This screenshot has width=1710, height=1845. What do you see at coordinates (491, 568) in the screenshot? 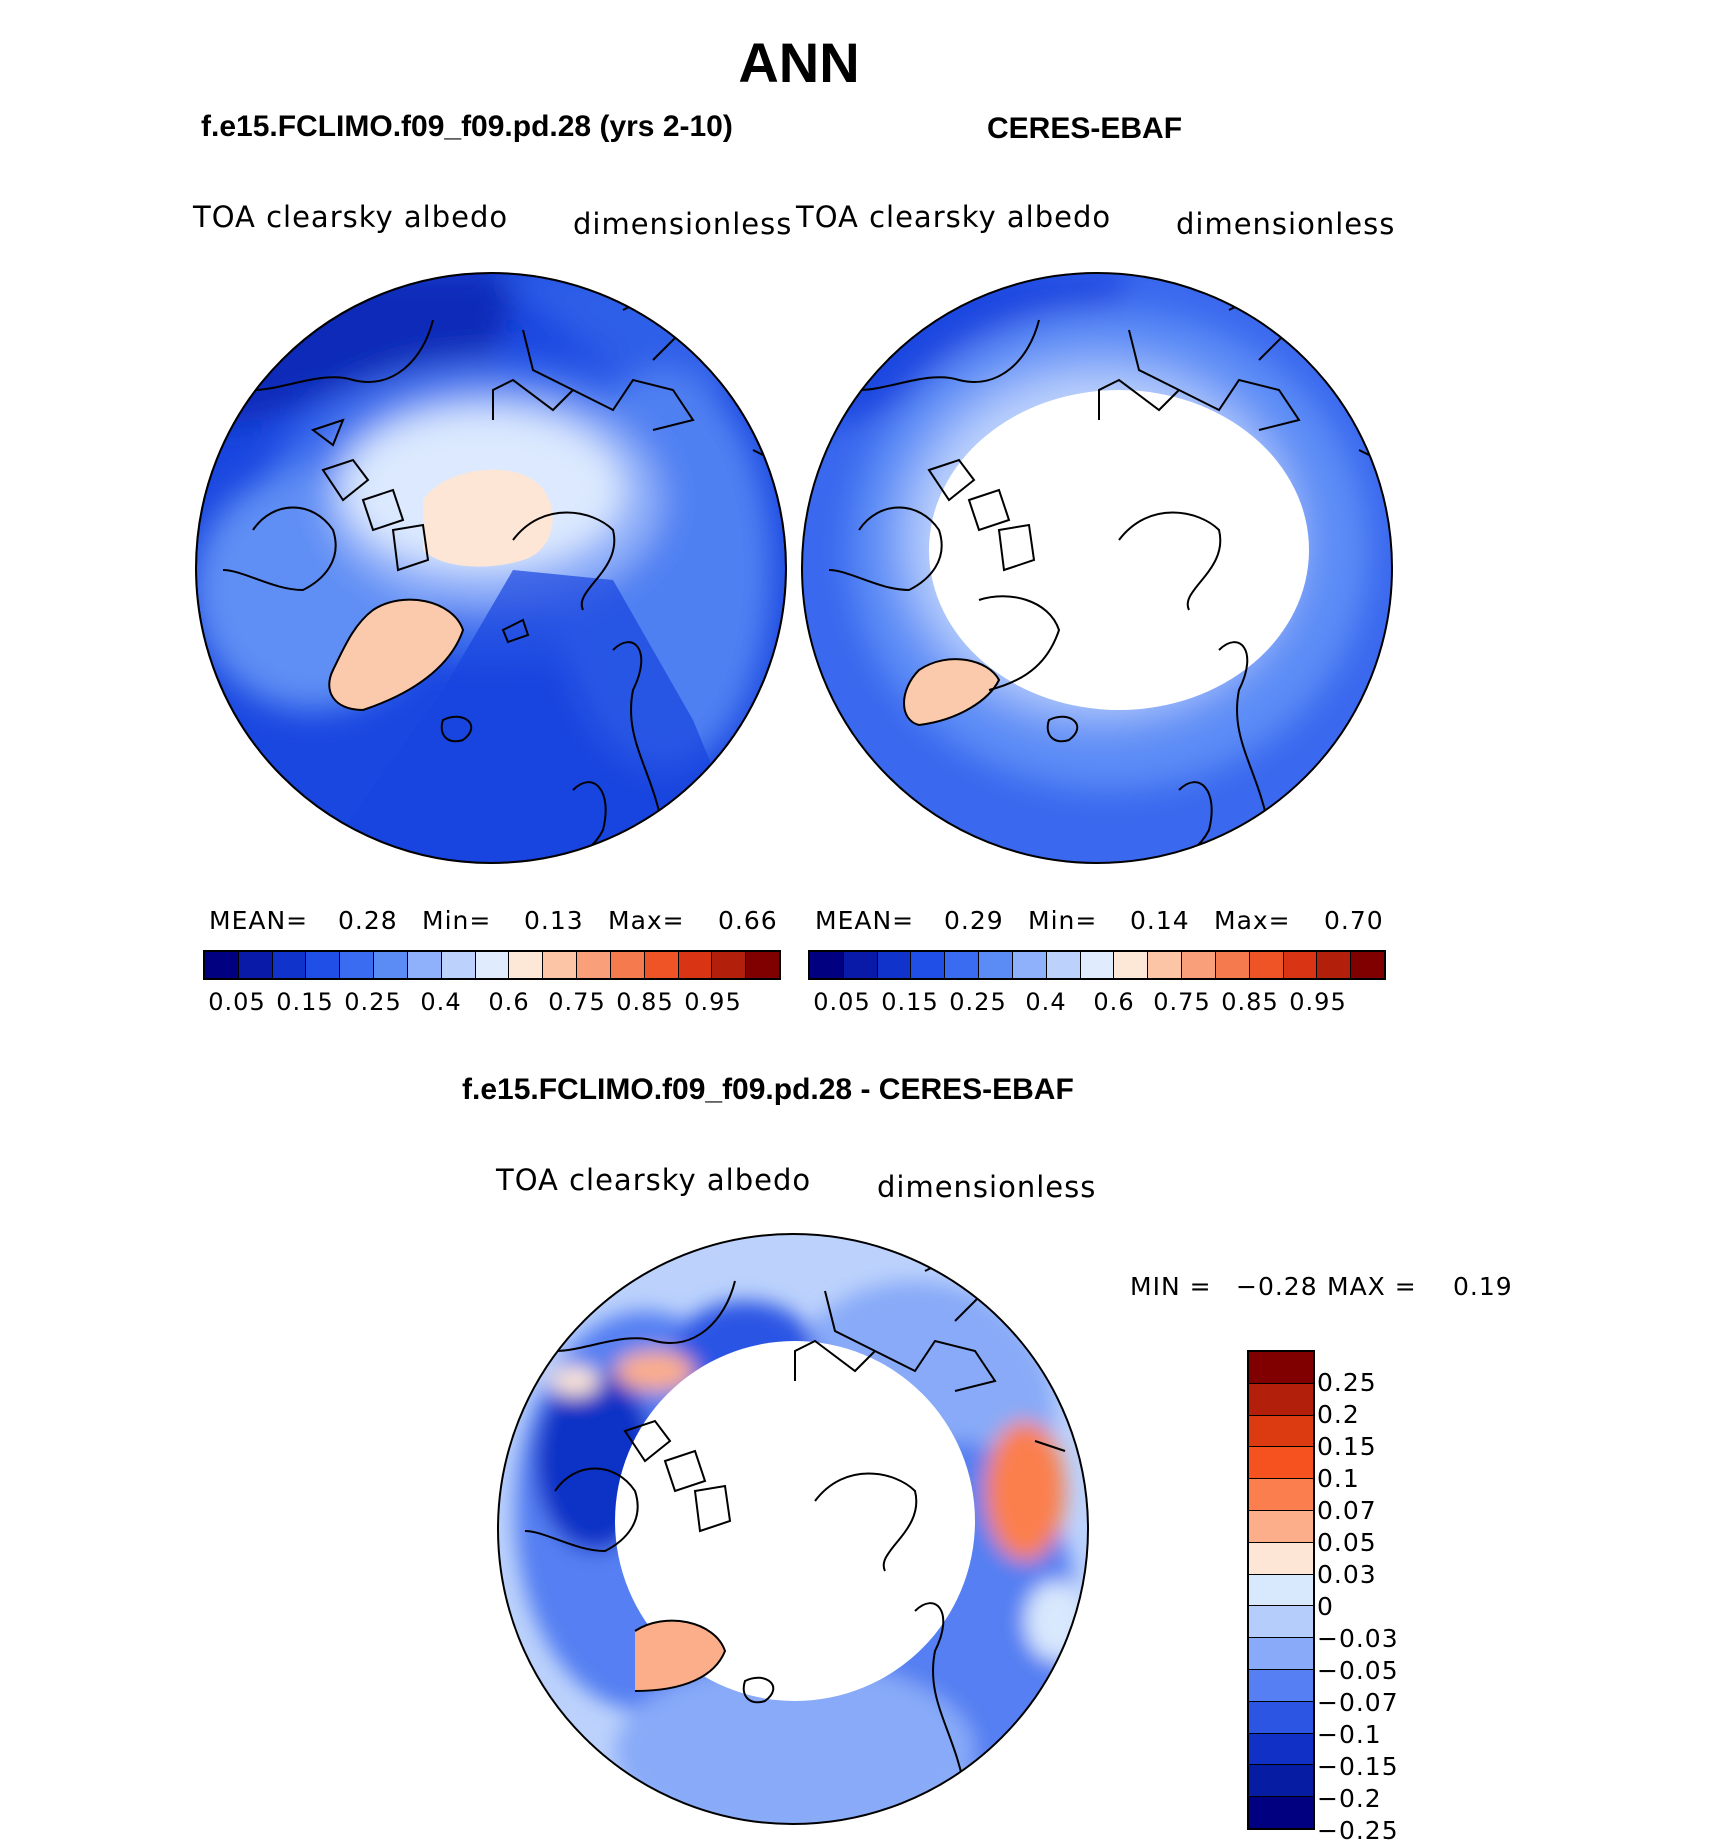
I see `polar-map-model` at bounding box center [491, 568].